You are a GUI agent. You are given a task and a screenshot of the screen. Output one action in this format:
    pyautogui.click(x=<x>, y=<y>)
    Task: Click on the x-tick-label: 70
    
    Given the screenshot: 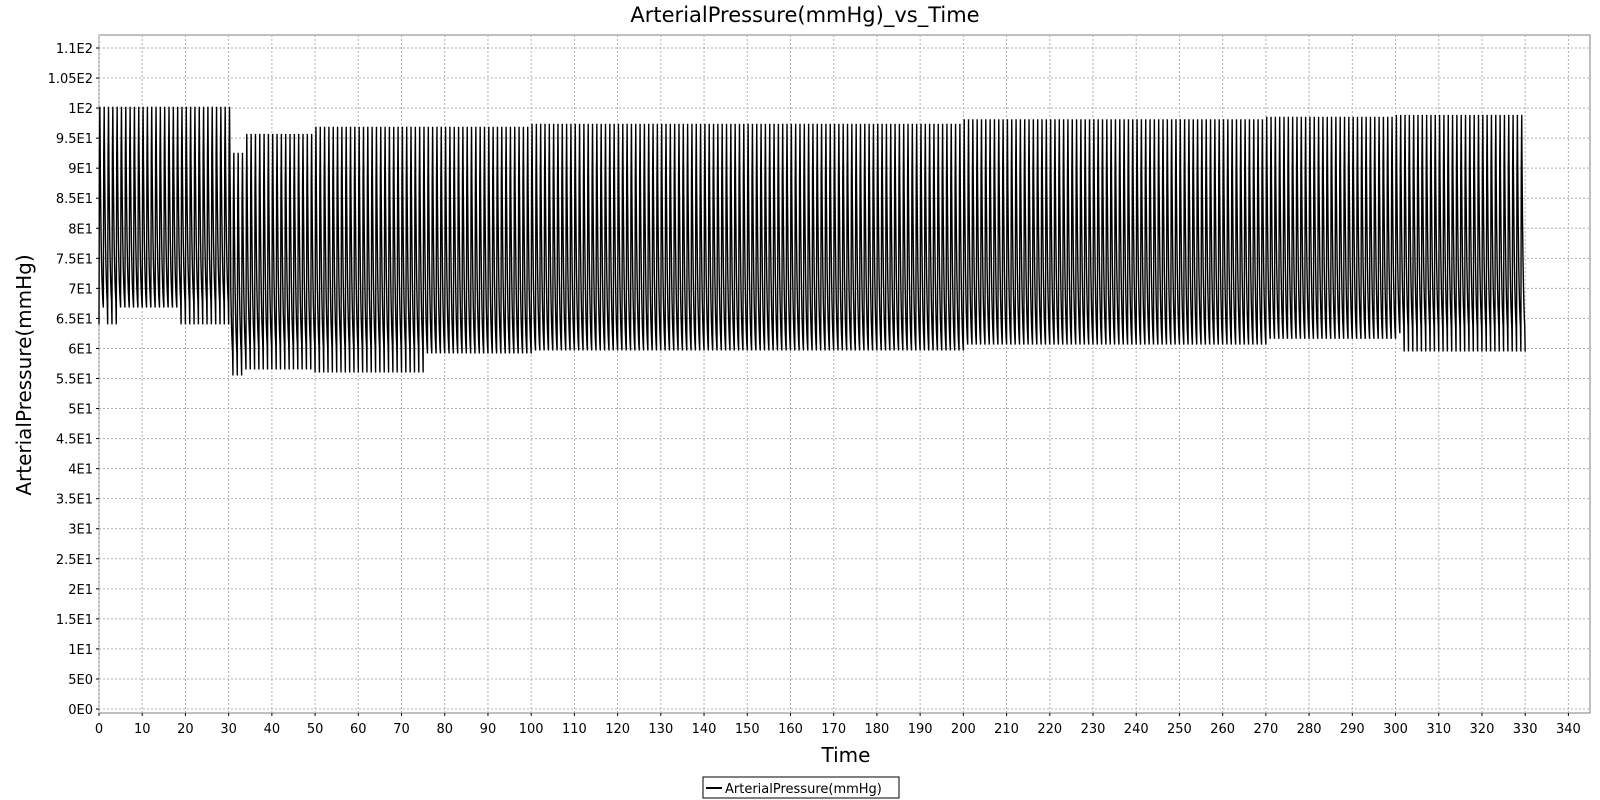 What is the action you would take?
    pyautogui.click(x=401, y=729)
    